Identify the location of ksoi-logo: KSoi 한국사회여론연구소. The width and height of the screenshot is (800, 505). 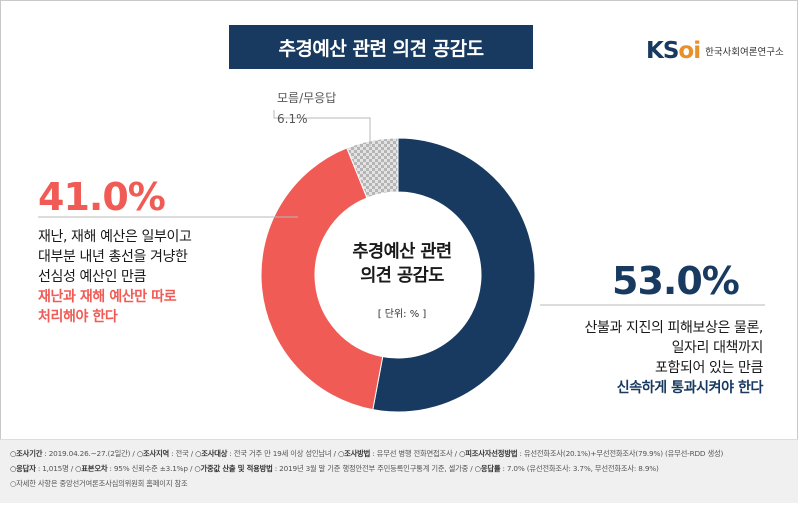
(715, 51).